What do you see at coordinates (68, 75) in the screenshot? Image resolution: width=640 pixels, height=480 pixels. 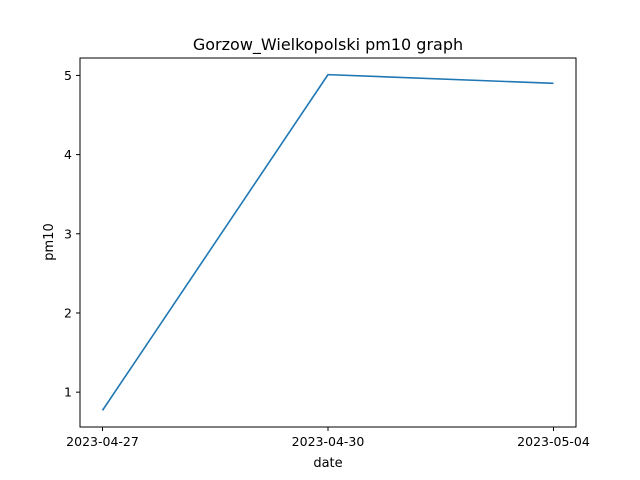 I see `y-tick-label: 5` at bounding box center [68, 75].